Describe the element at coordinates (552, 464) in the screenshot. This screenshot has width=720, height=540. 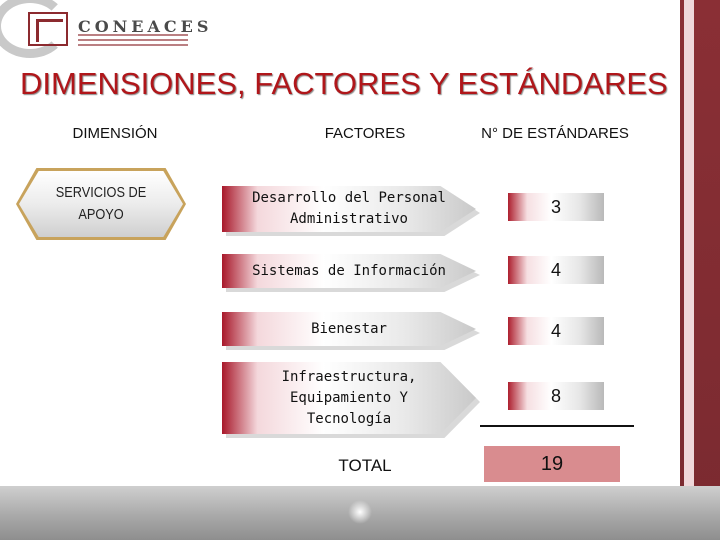
I see `total-value: 19` at that location.